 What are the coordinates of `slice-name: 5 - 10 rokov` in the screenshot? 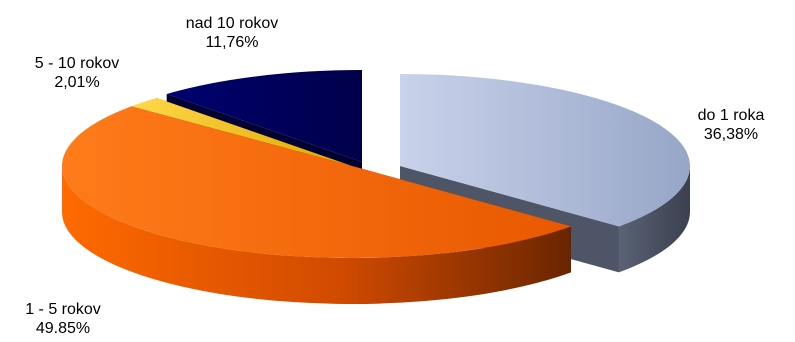 It's located at (77, 63).